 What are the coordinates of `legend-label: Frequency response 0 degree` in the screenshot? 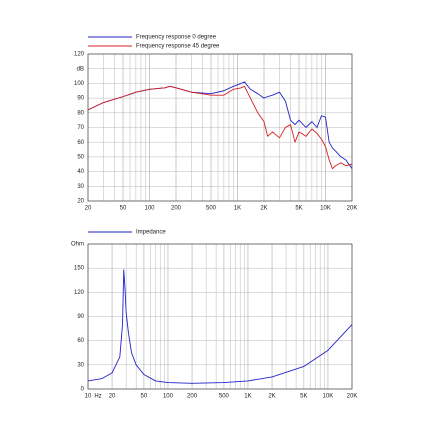 It's located at (176, 38).